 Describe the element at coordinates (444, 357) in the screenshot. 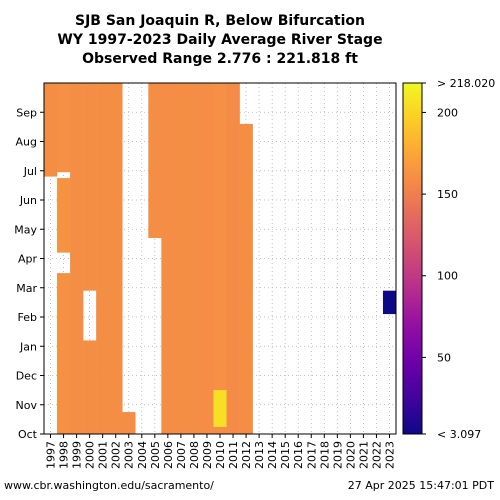

I see `colorbar-tick-label: 50` at that location.